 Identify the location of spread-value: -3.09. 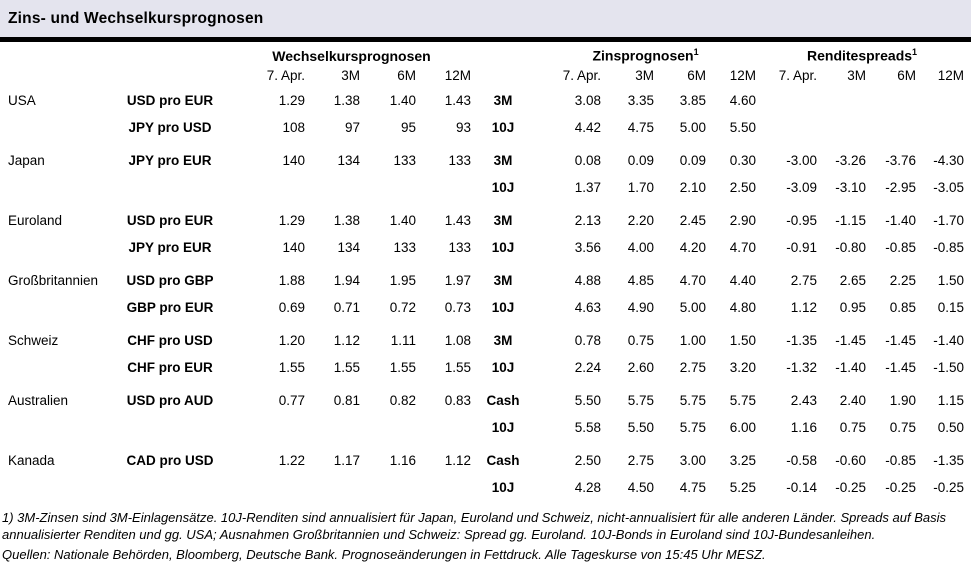
(802, 187).